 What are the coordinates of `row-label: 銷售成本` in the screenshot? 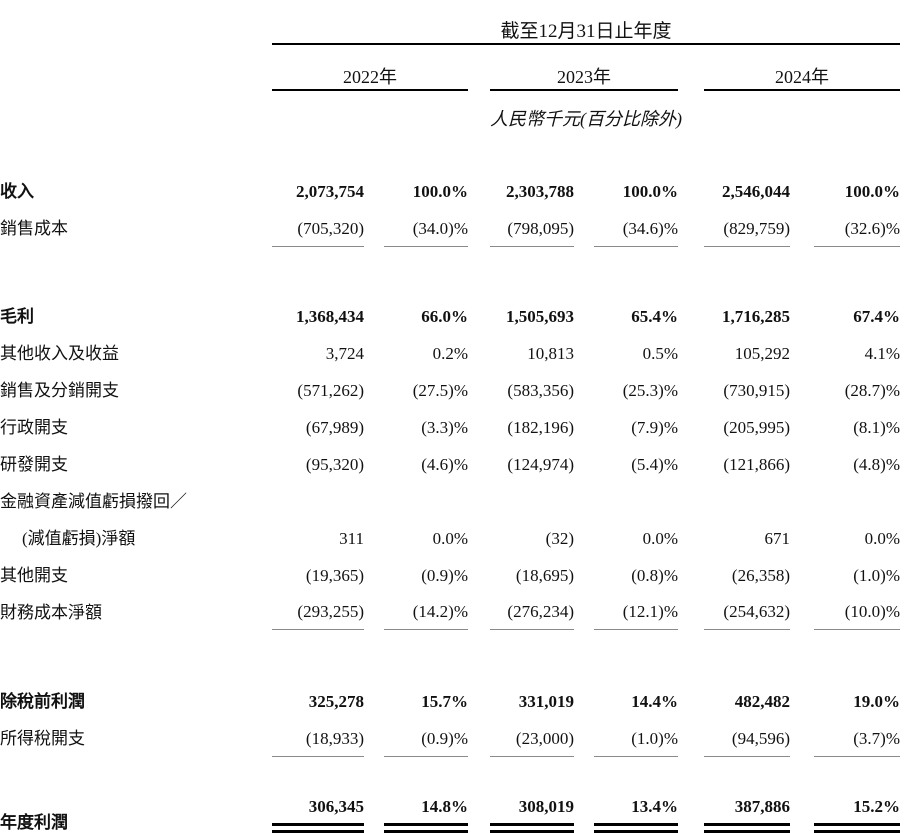 It's located at (34, 228).